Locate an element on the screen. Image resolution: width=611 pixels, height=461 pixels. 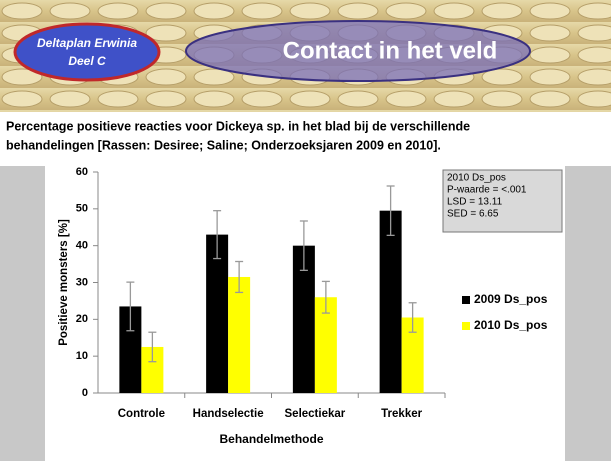
title-oval is located at coordinates (358, 51).